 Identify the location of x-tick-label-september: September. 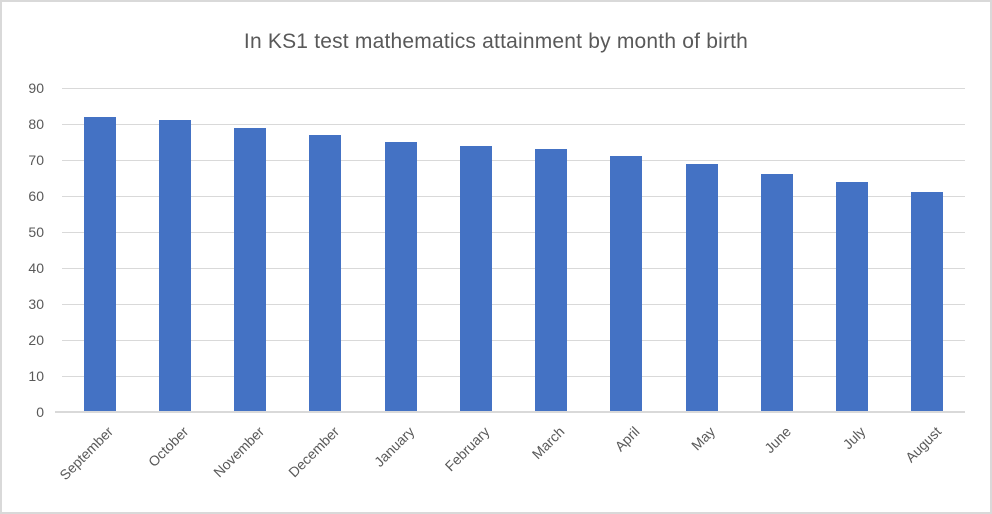
(86, 453).